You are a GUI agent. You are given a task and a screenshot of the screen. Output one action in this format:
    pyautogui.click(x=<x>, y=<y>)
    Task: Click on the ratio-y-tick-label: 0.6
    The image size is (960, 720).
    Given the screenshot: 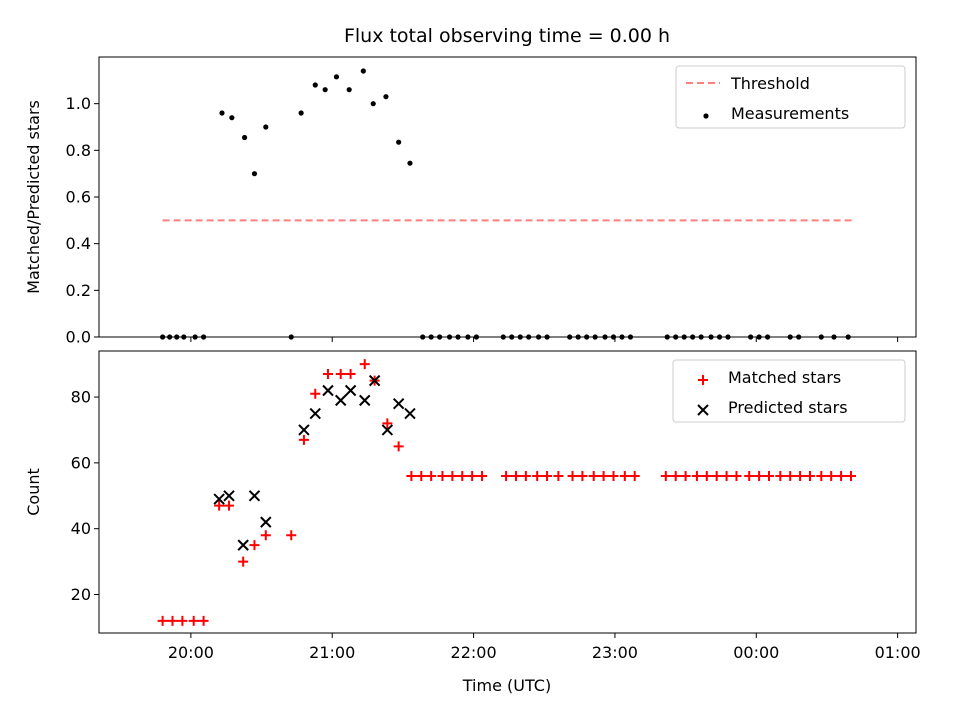 What is the action you would take?
    pyautogui.click(x=78, y=197)
    